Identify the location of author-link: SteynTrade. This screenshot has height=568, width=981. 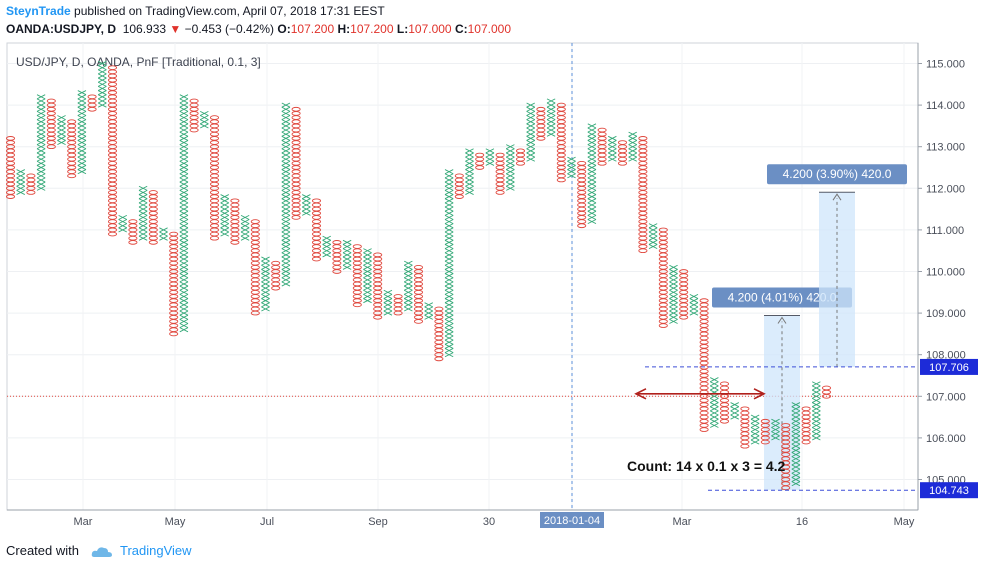
(38, 11).